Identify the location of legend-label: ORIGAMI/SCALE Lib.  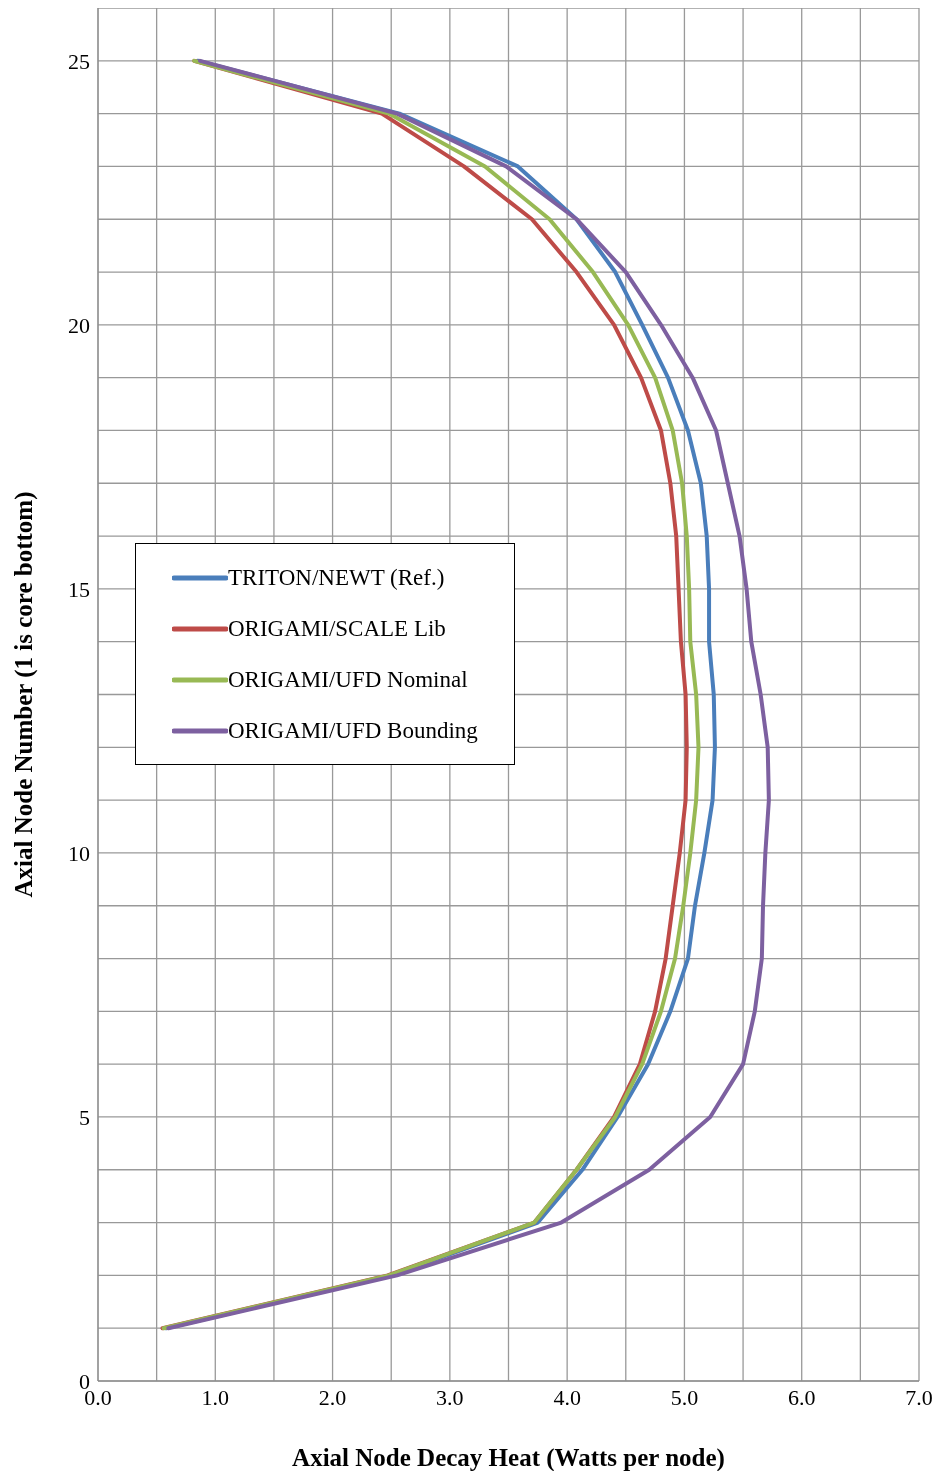
(337, 629).